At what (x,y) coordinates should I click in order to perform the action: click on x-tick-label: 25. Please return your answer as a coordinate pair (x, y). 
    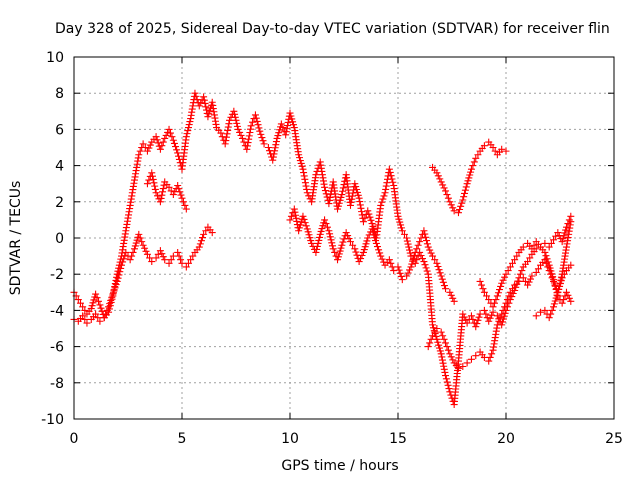
    Looking at the image, I should click on (614, 439).